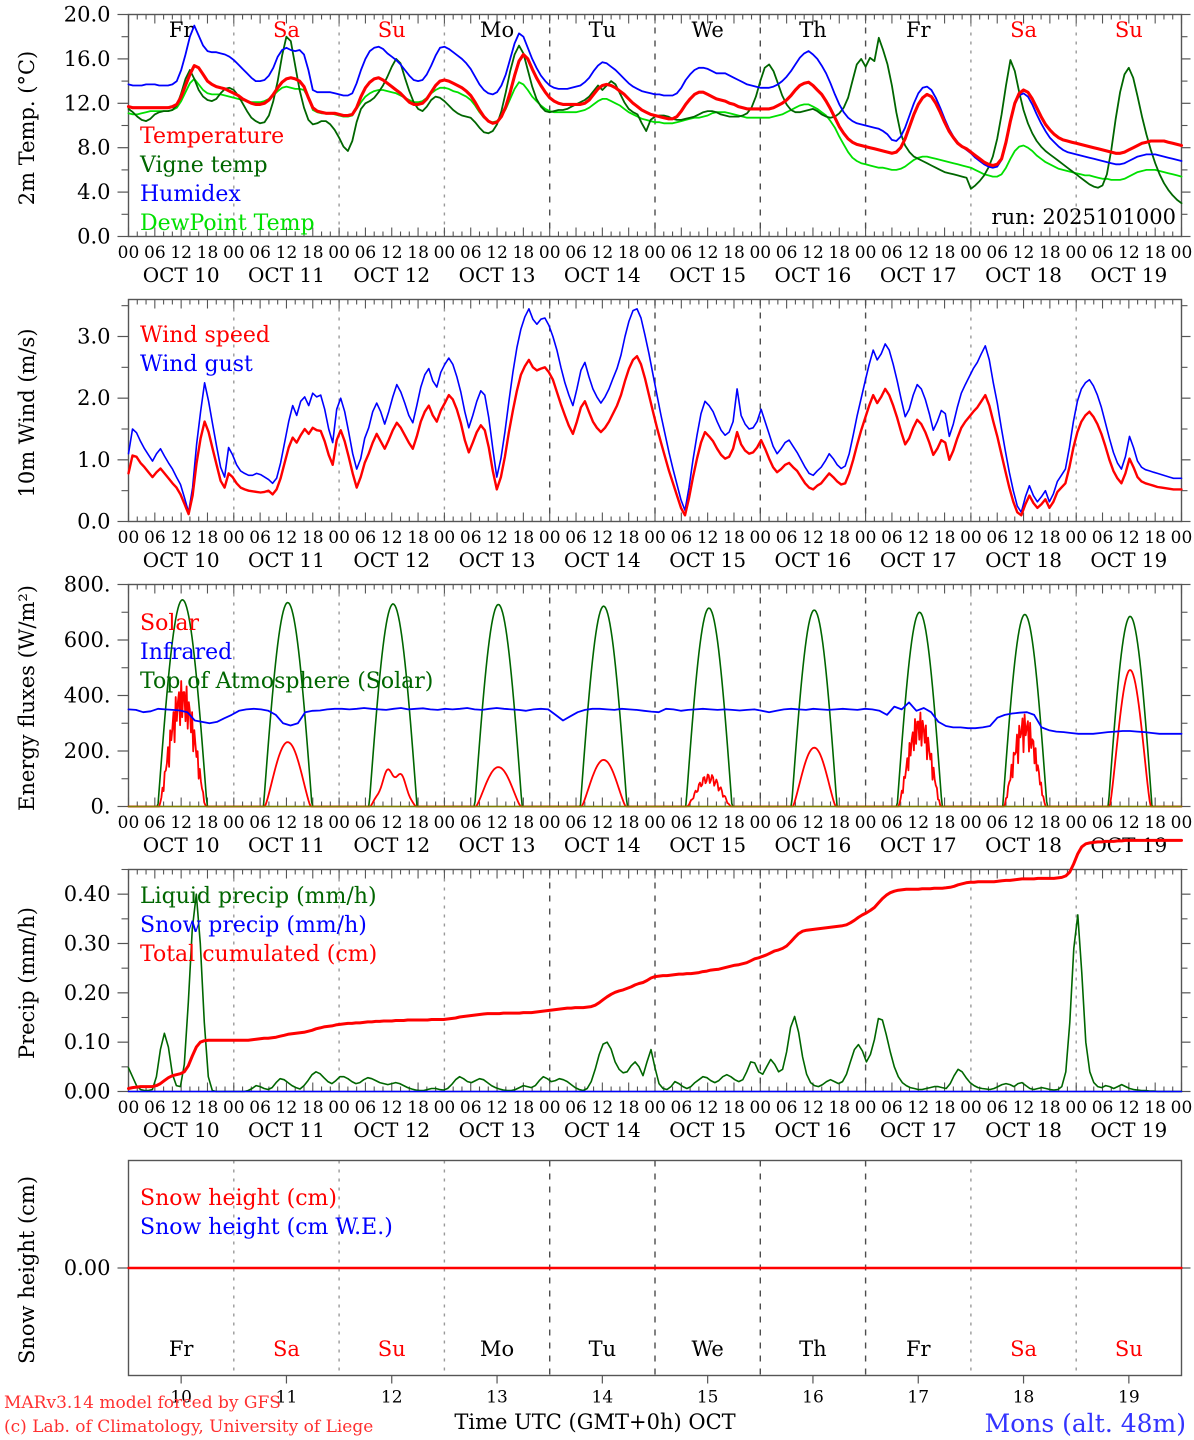 The height and width of the screenshot is (1440, 1194). Describe the element at coordinates (93, 237) in the screenshot. I see `y-tick-label: 0.0` at that location.